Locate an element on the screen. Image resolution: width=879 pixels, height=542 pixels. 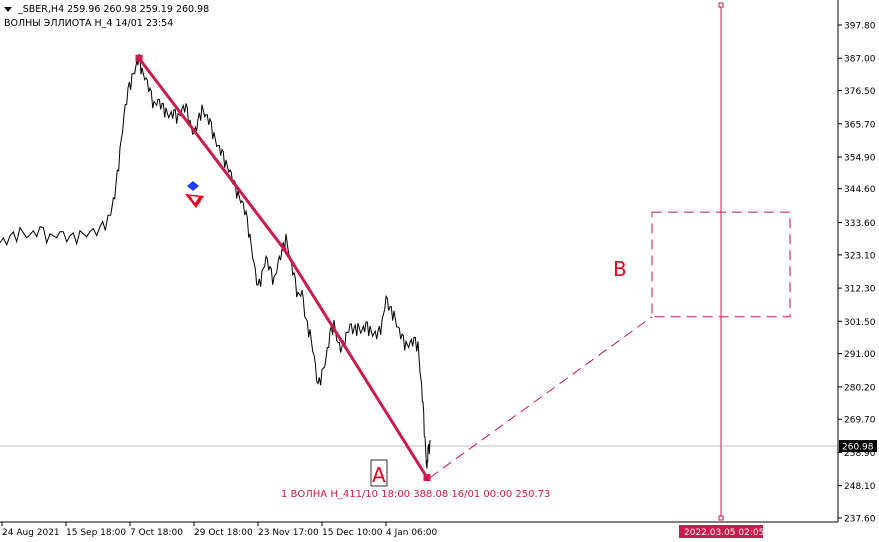
y-tick-label: 237.60 is located at coordinates (860, 520).